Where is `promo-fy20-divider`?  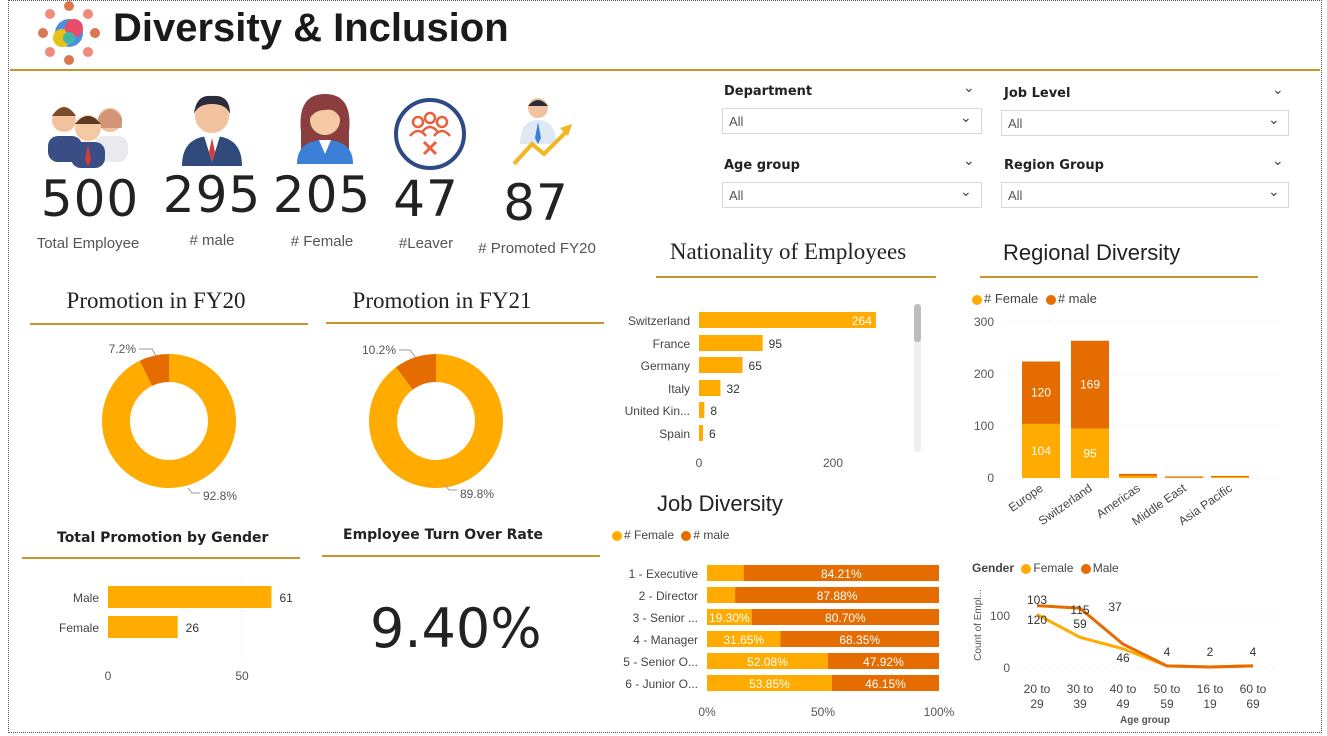
promo-fy20-divider is located at coordinates (169, 324).